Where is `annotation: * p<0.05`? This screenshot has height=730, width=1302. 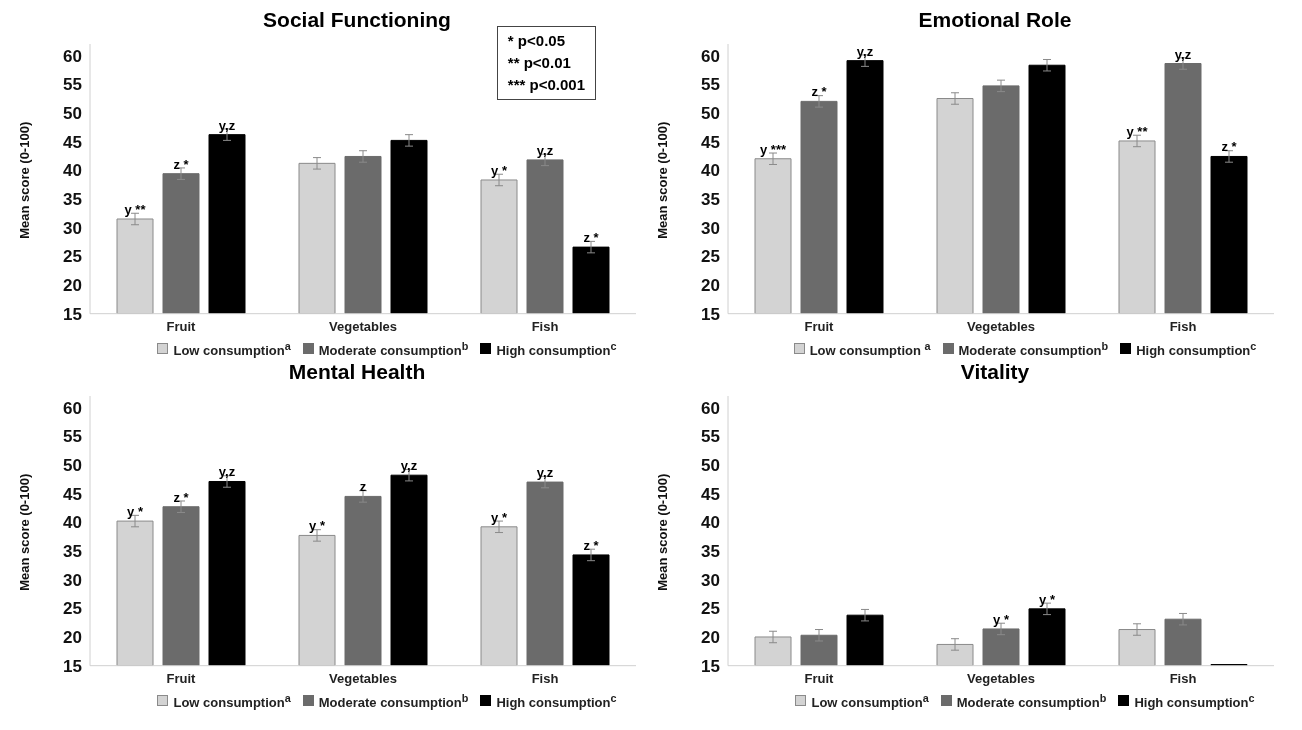
annotation: * p<0.05 is located at coordinates (536, 41).